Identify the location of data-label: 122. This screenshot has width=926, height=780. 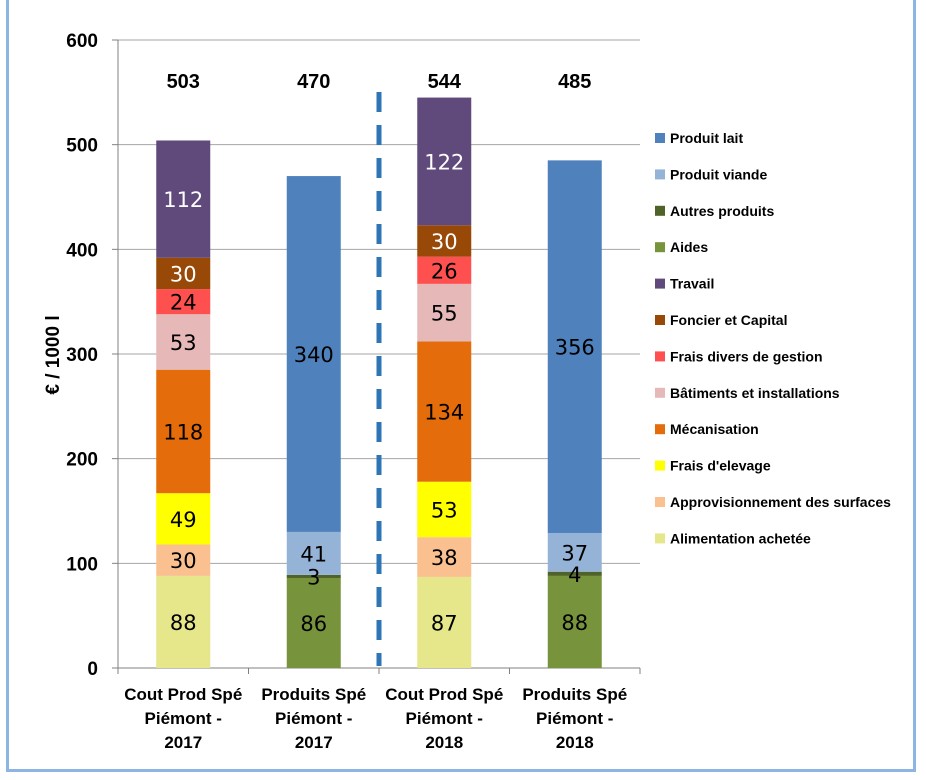
(444, 162).